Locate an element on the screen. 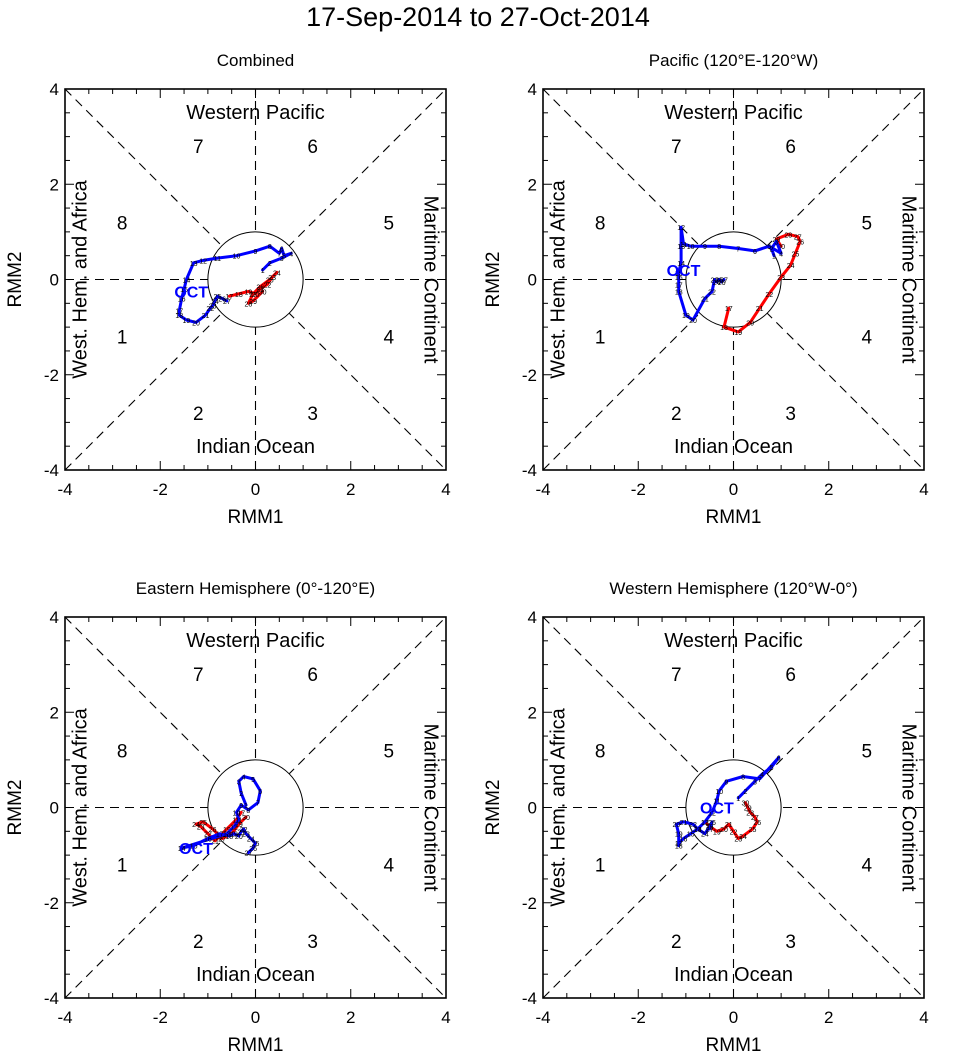 The height and width of the screenshot is (1061, 956). region-label-bottom: Indian Ocean is located at coordinates (733, 447).